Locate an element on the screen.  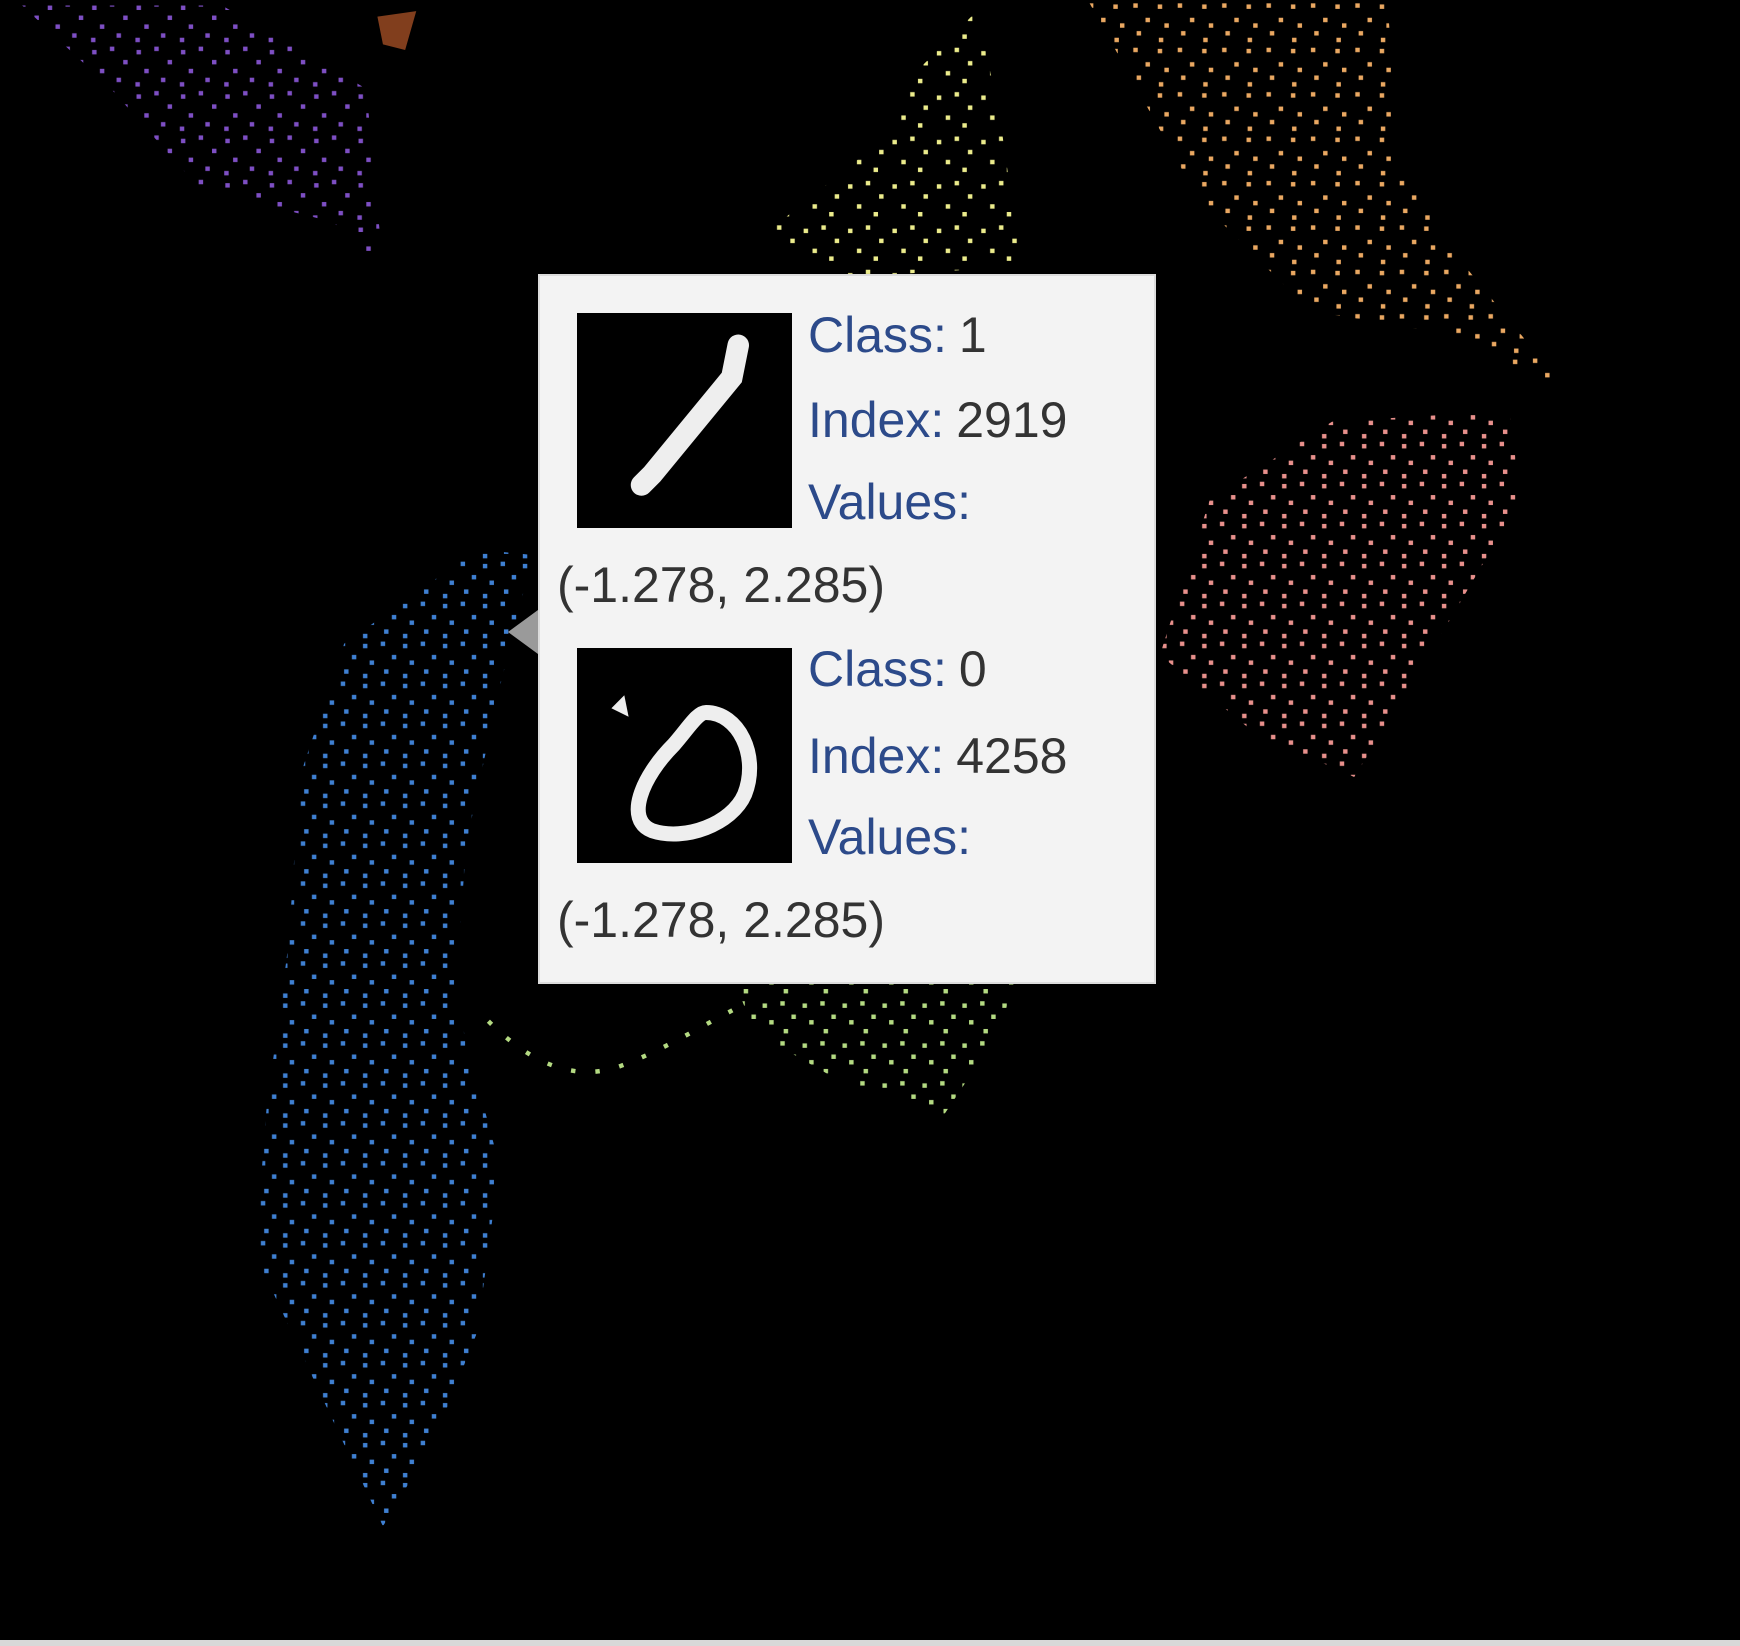
class-line: Class: 1 is located at coordinates (897, 335).